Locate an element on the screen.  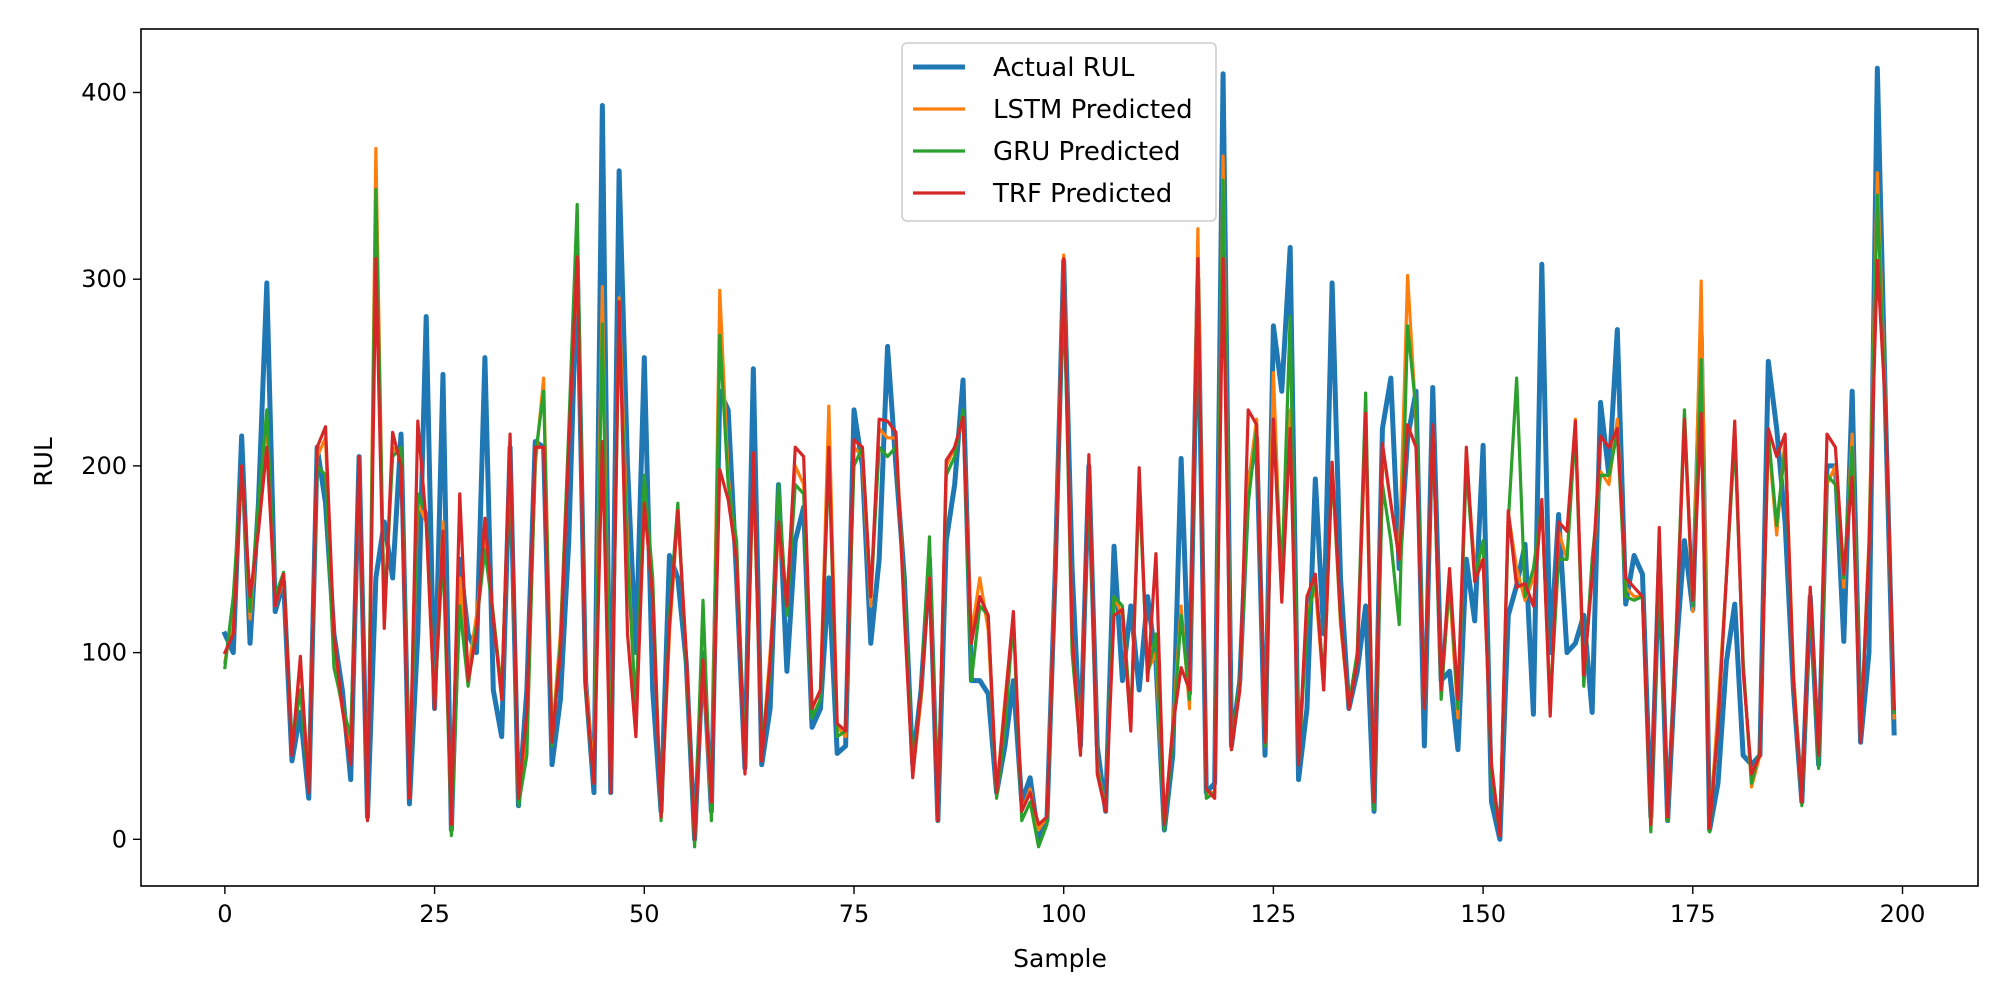
y-axis: 0 100 200 300 400 is located at coordinates (111, 465).